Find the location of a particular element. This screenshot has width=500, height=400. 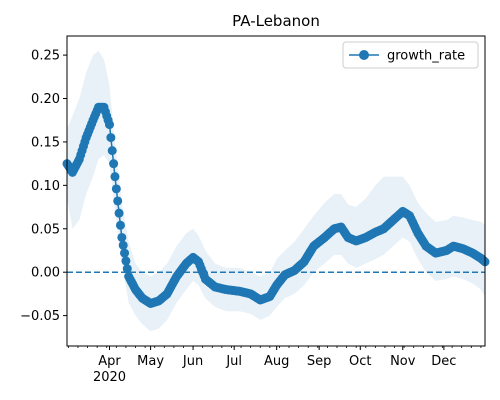

x-tick-label: Apr is located at coordinates (109, 361).